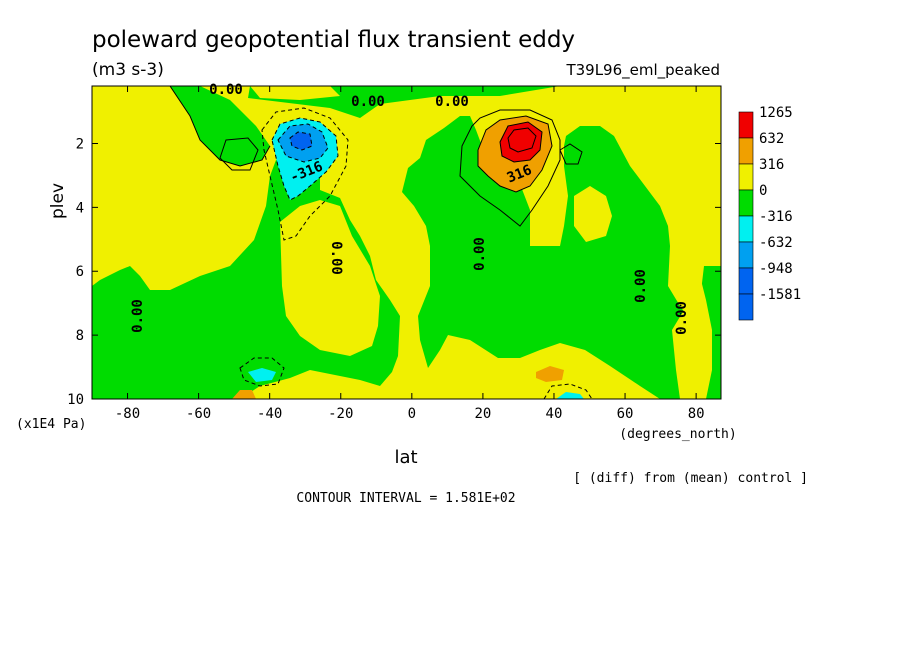 Image resolution: width=904 pixels, height=654 pixels. Describe the element at coordinates (239, 154) in the screenshot. I see `contour-zero-line-b` at that location.